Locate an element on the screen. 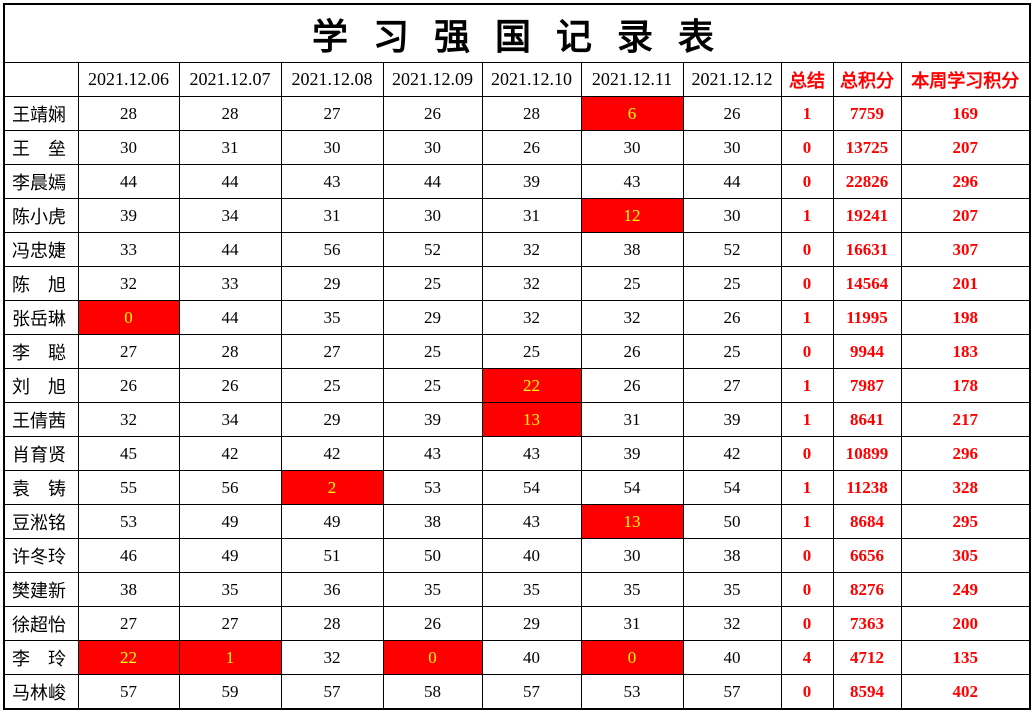 The height and width of the screenshot is (716, 1032). week-study-points: 296 is located at coordinates (965, 182).